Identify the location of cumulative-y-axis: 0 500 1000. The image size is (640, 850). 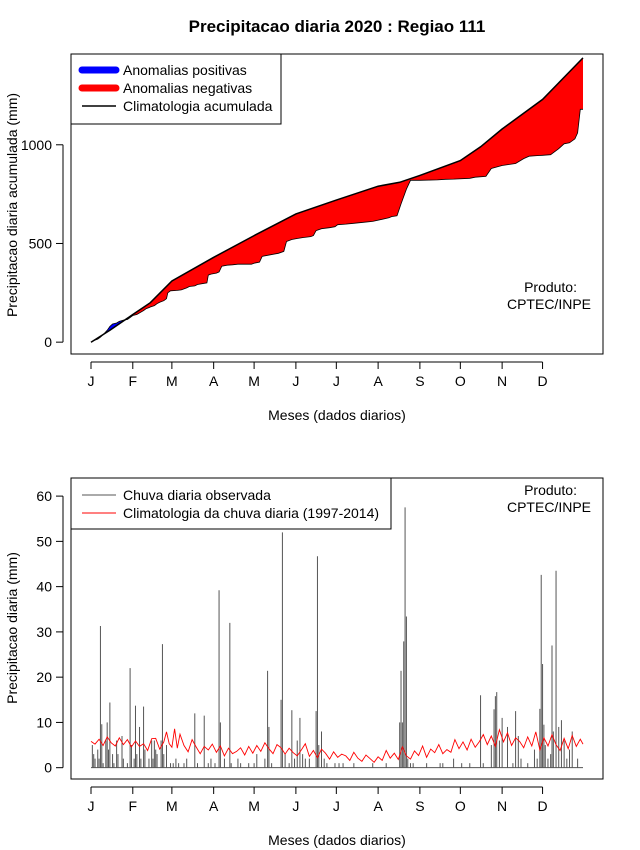
(42, 243).